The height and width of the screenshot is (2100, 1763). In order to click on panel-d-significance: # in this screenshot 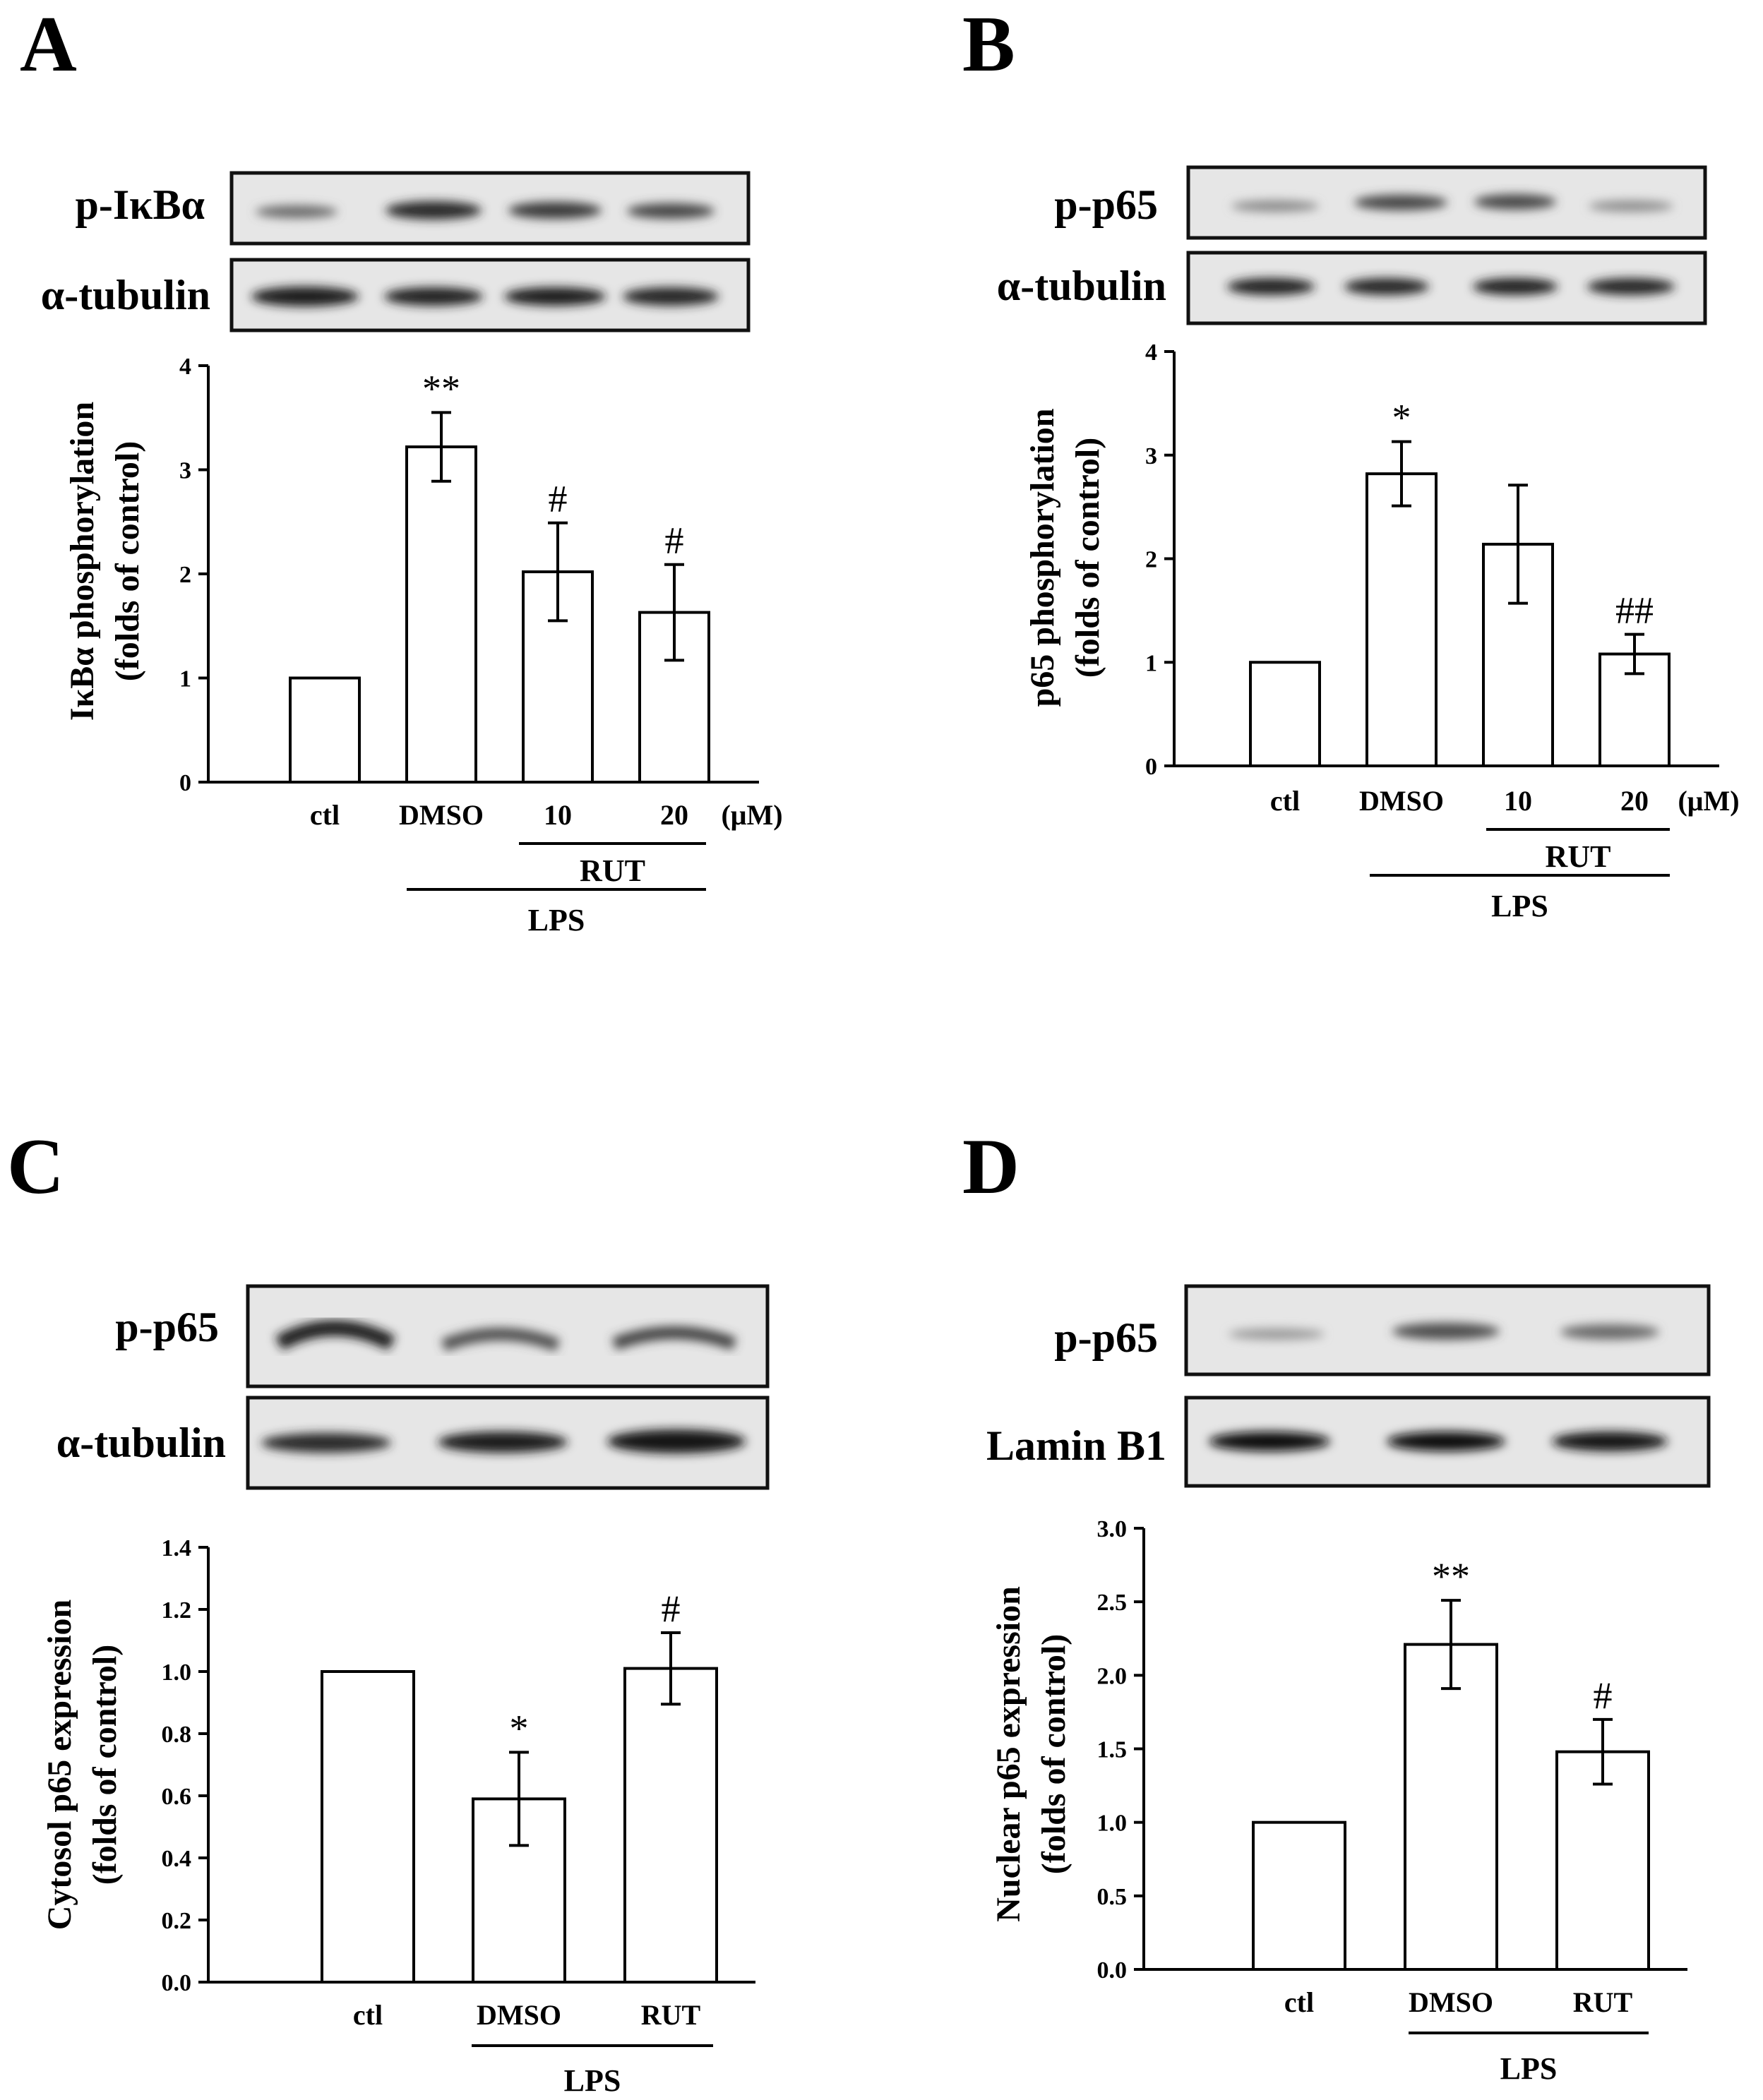, I will do `click(1603, 1696)`.